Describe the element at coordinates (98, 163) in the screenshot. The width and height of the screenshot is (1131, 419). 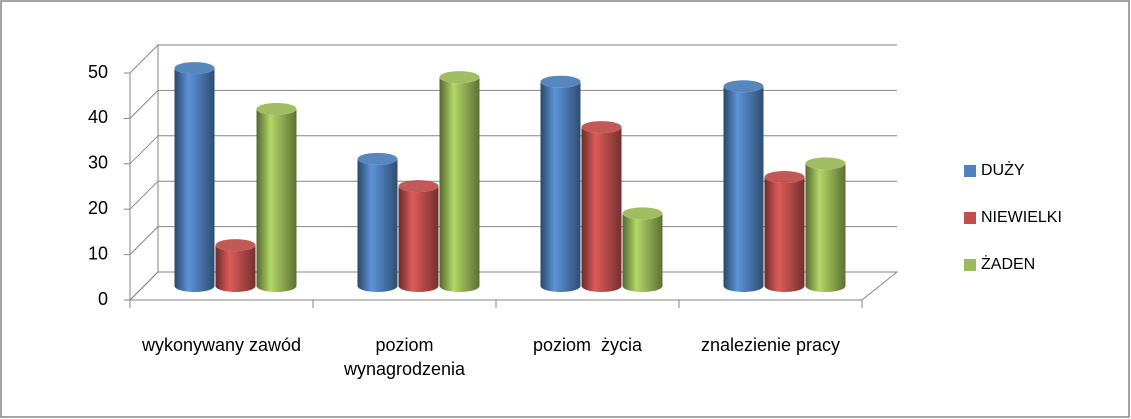
I see `y-tick-label: 30` at that location.